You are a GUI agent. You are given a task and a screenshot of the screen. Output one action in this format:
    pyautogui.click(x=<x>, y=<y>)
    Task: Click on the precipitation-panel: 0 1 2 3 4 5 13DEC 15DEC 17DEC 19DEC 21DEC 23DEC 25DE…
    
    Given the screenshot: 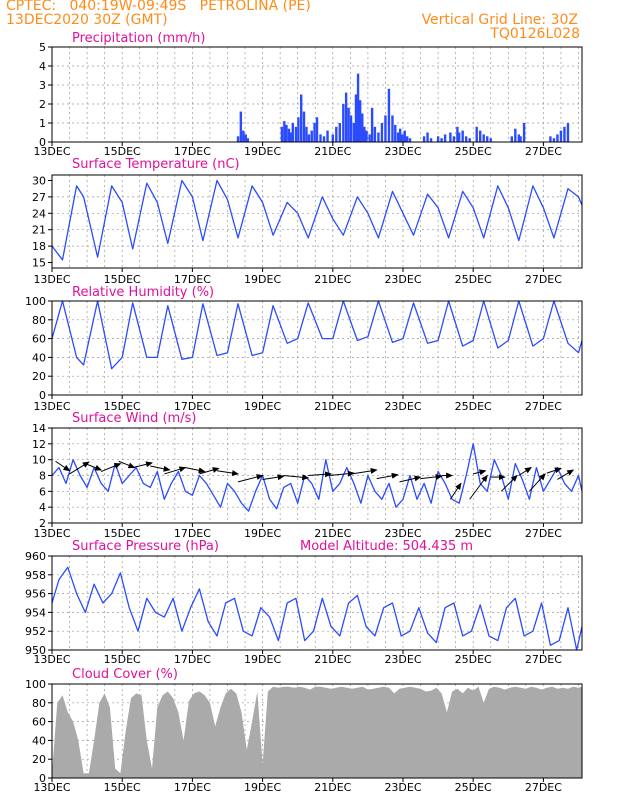 What is the action you would take?
    pyautogui.click(x=308, y=94)
    